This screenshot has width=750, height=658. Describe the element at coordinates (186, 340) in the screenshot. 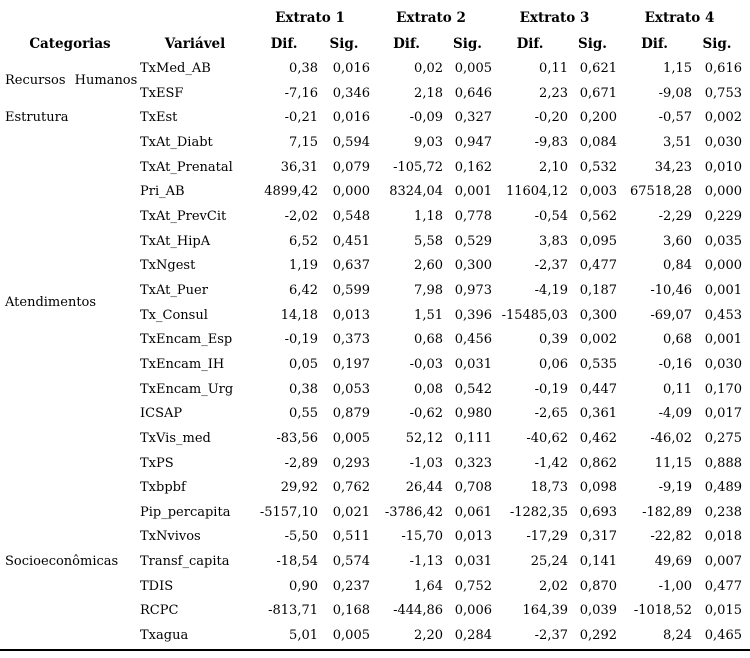

I see `variable-cell: TxEncam_Esp` at that location.